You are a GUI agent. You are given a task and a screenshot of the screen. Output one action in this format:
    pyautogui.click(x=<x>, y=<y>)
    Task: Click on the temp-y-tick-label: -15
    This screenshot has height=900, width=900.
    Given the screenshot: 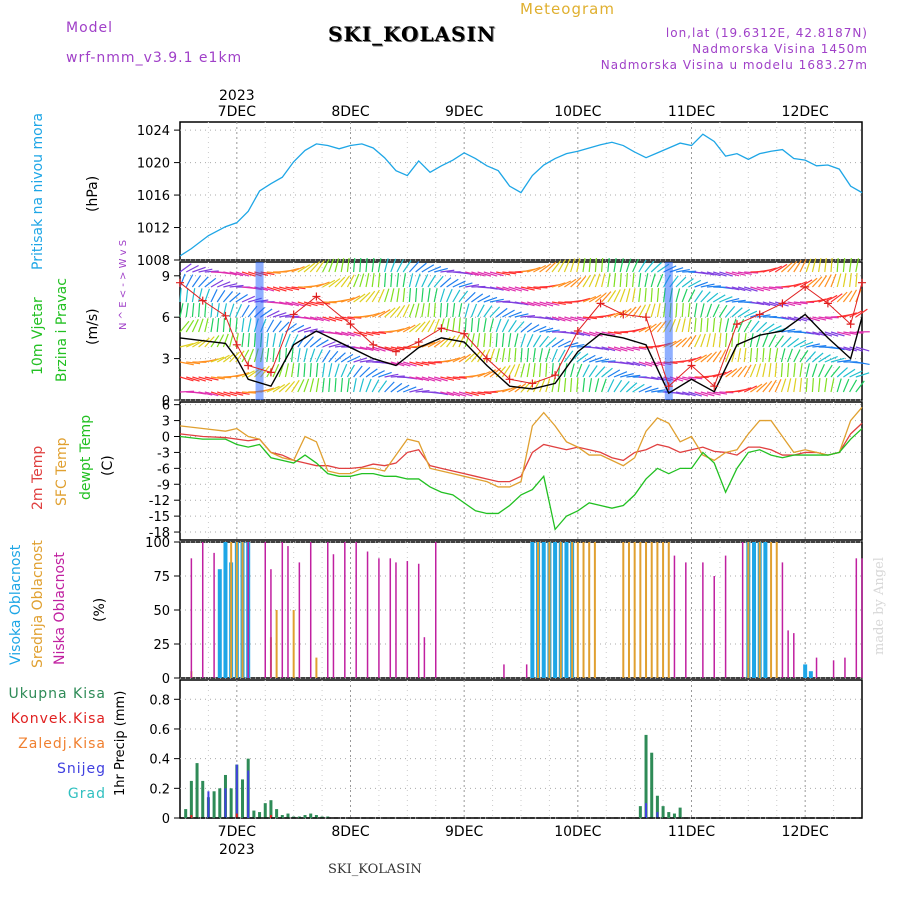 What is the action you would take?
    pyautogui.click(x=159, y=517)
    